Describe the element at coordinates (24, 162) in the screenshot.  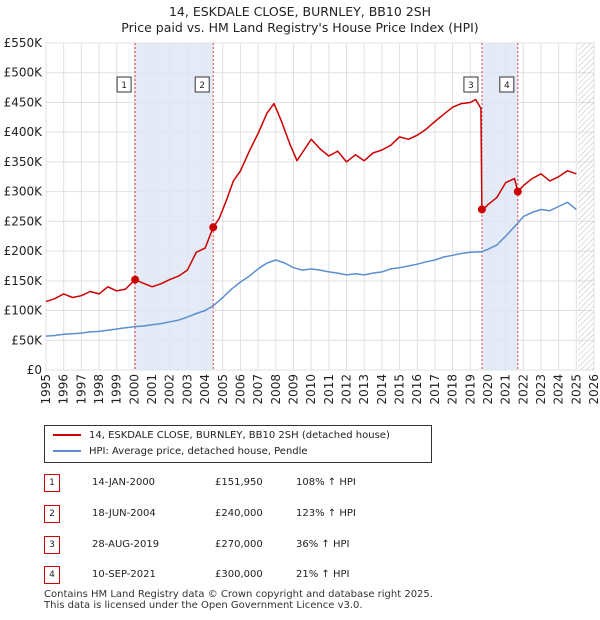
I see `y-tick-label: £350K` at that location.